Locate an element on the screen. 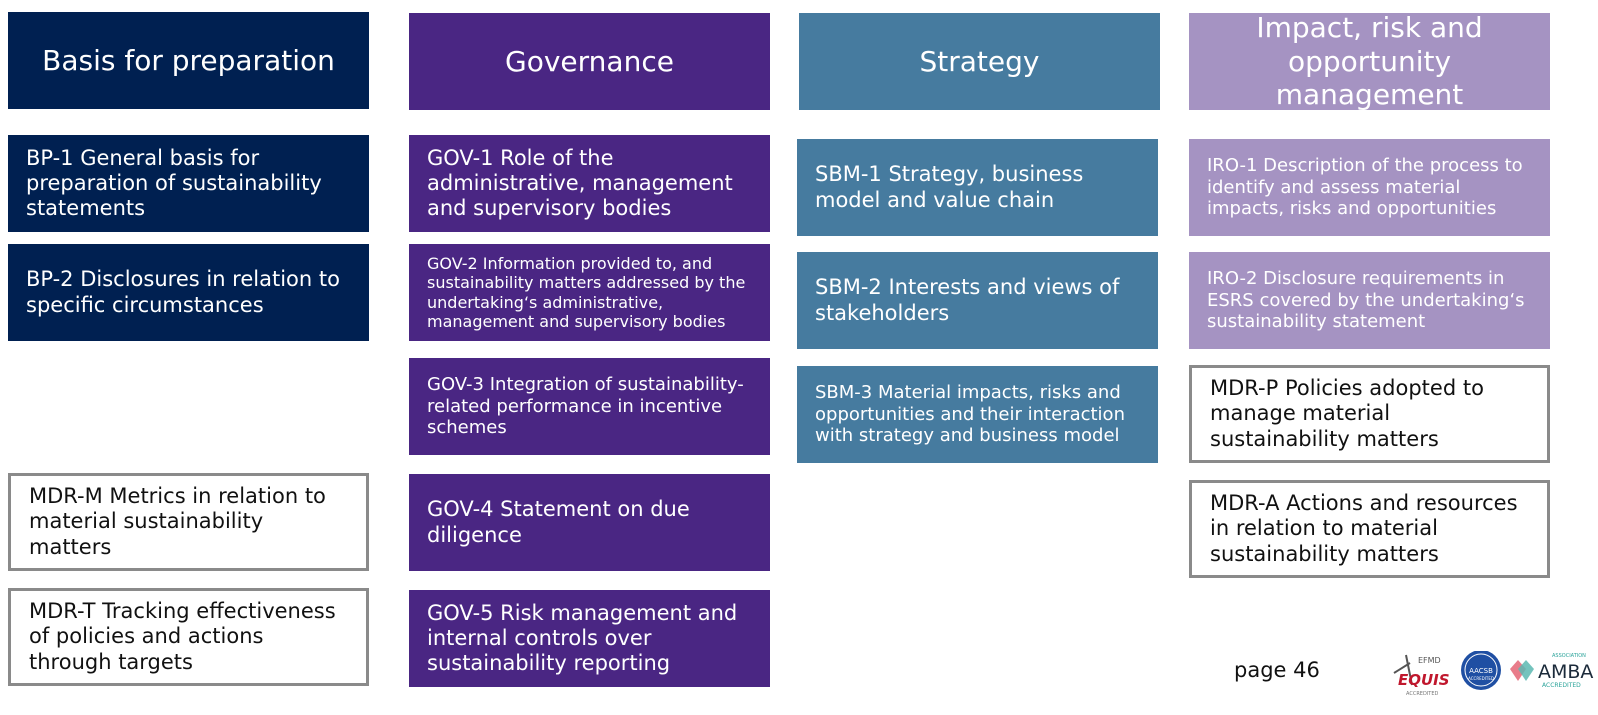 The width and height of the screenshot is (1598, 715). aacsb-label: AACSB is located at coordinates (1481, 671).